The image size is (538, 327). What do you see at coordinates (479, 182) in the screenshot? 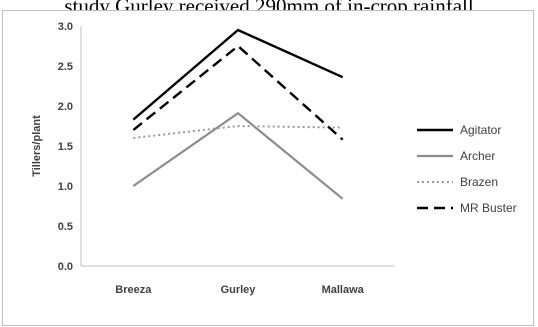
I see `legend-label: Brazen` at bounding box center [479, 182].